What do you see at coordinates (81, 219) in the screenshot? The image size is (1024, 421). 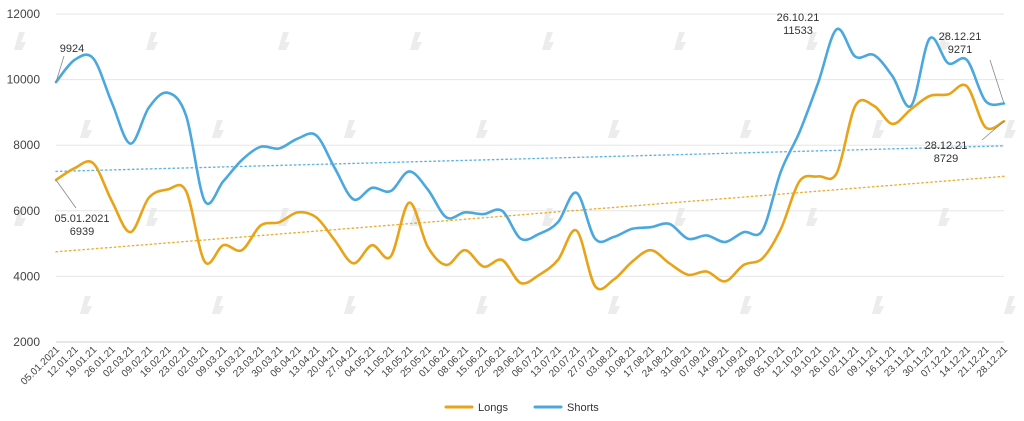 I see `annotation-label: 05.01.2021` at bounding box center [81, 219].